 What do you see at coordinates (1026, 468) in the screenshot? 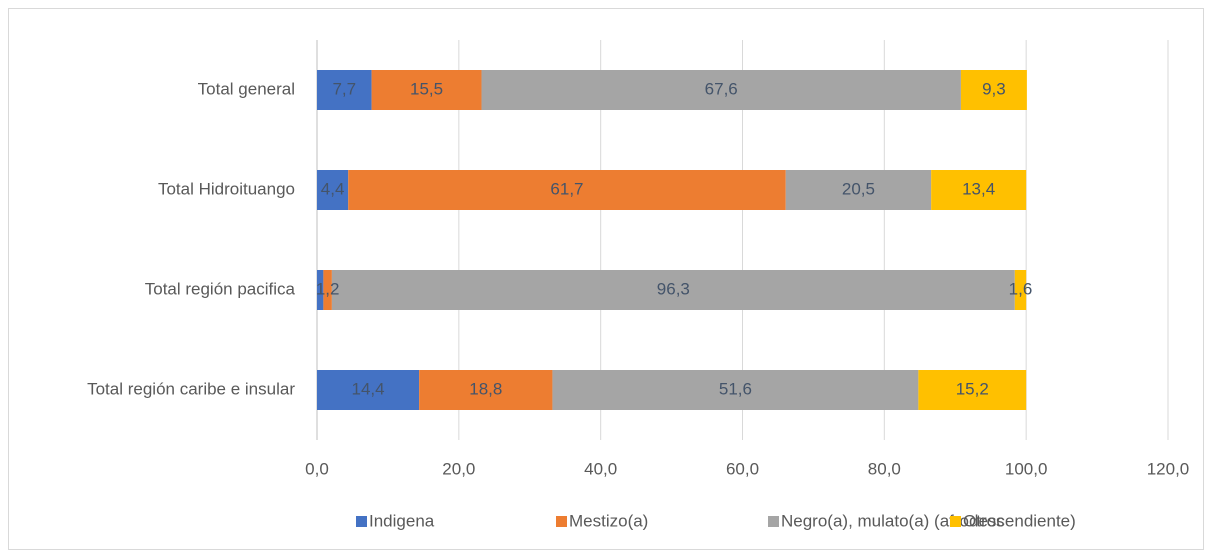
I see `x-tick-label: 100,0` at bounding box center [1026, 468].